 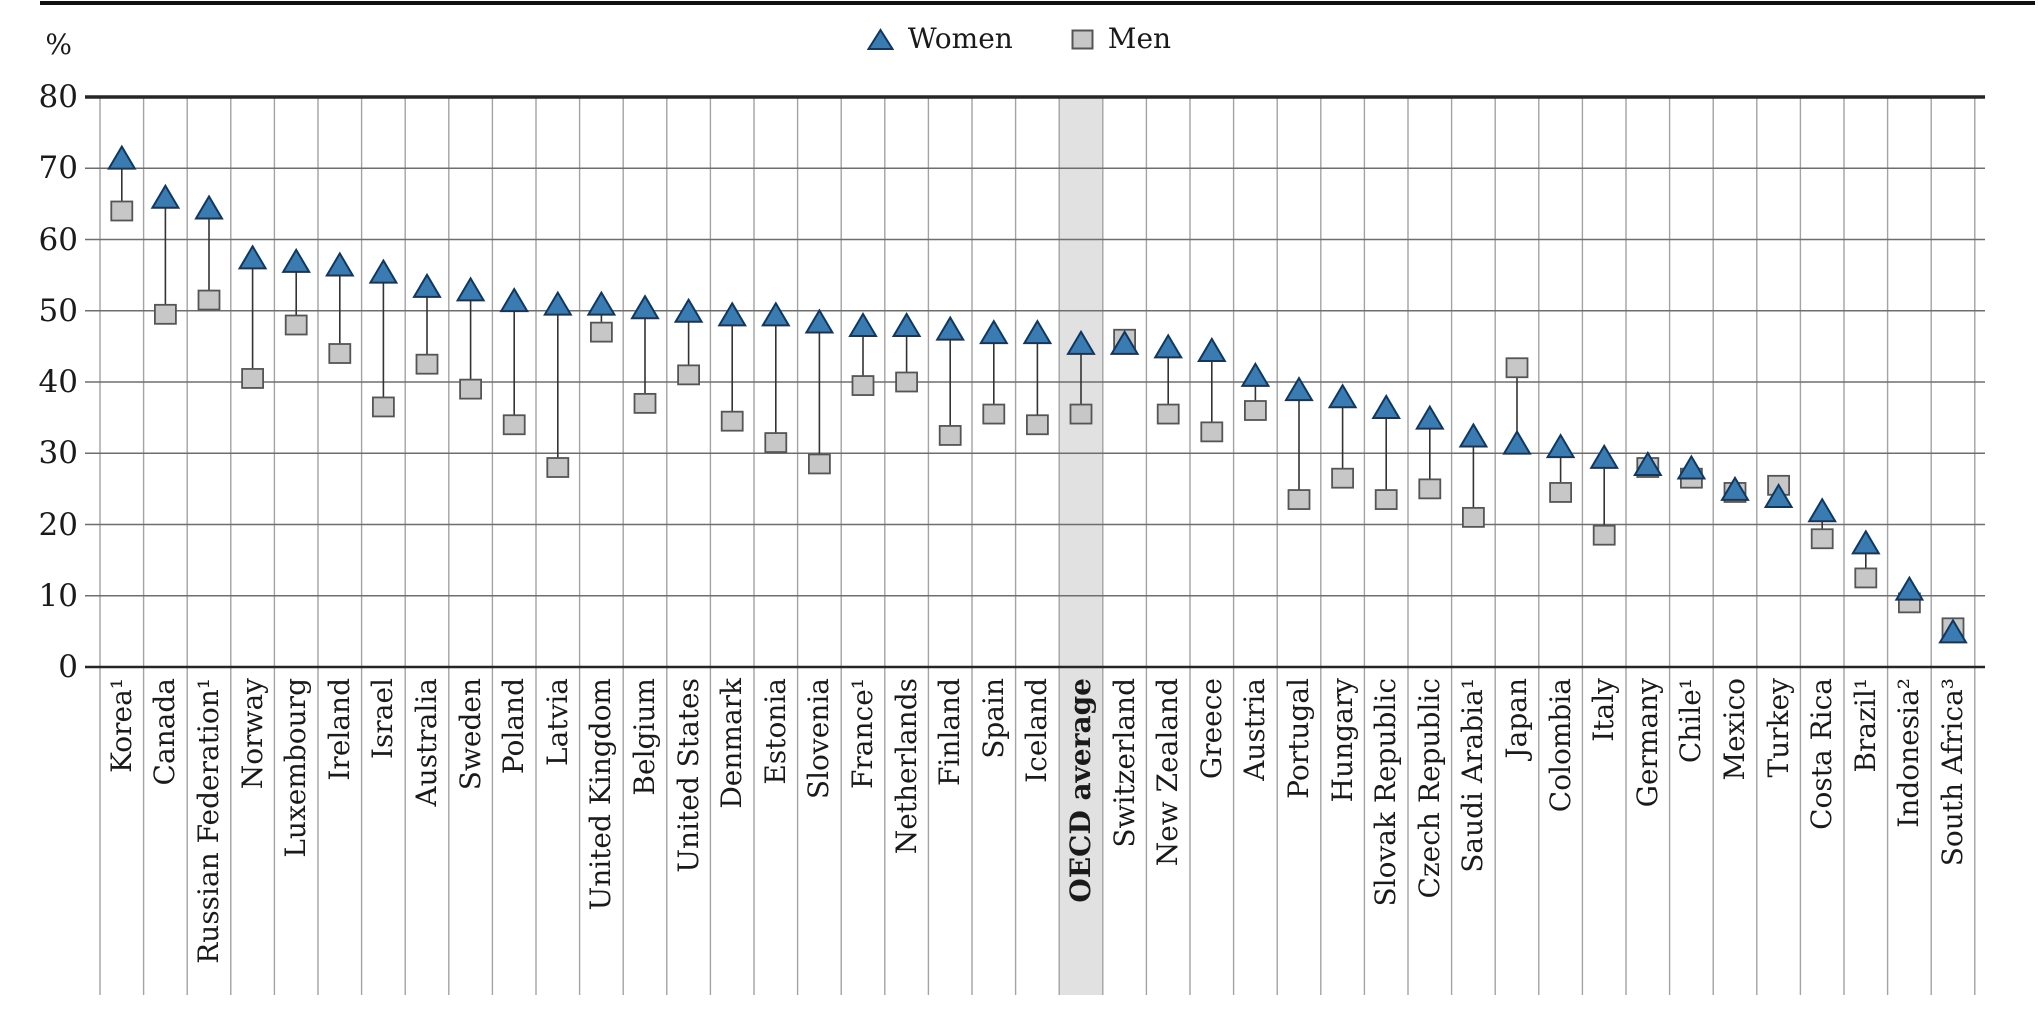 I want to click on category-label-40: Brazil¹, so click(x=1865, y=725).